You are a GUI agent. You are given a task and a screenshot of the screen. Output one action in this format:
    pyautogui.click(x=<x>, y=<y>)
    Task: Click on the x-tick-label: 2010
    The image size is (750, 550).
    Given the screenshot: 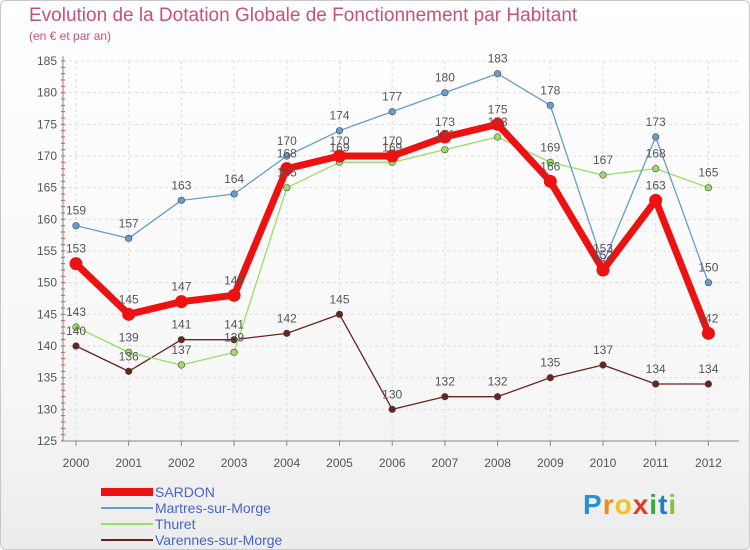 What is the action you would take?
    pyautogui.click(x=603, y=463)
    